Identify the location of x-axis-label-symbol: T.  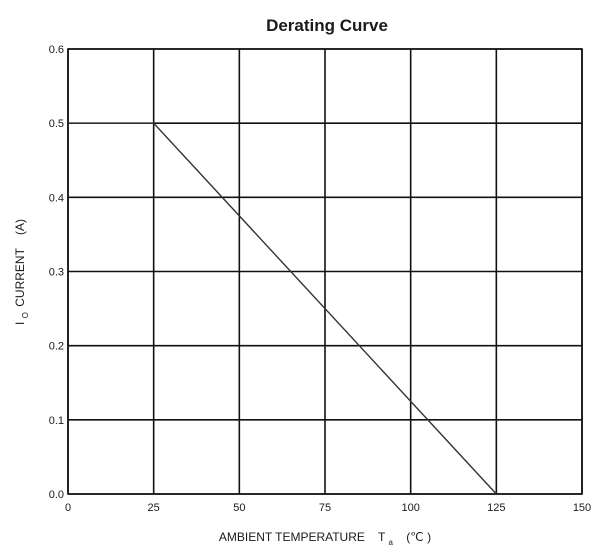
(382, 537).